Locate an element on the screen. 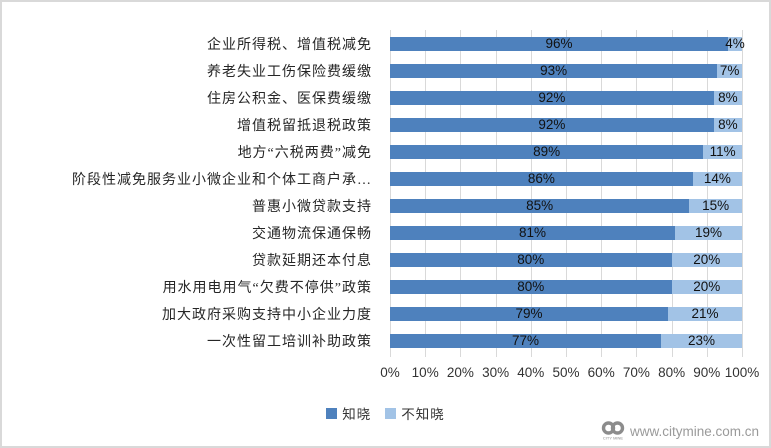  stacked-bar: 96% 4% is located at coordinates (567, 43).